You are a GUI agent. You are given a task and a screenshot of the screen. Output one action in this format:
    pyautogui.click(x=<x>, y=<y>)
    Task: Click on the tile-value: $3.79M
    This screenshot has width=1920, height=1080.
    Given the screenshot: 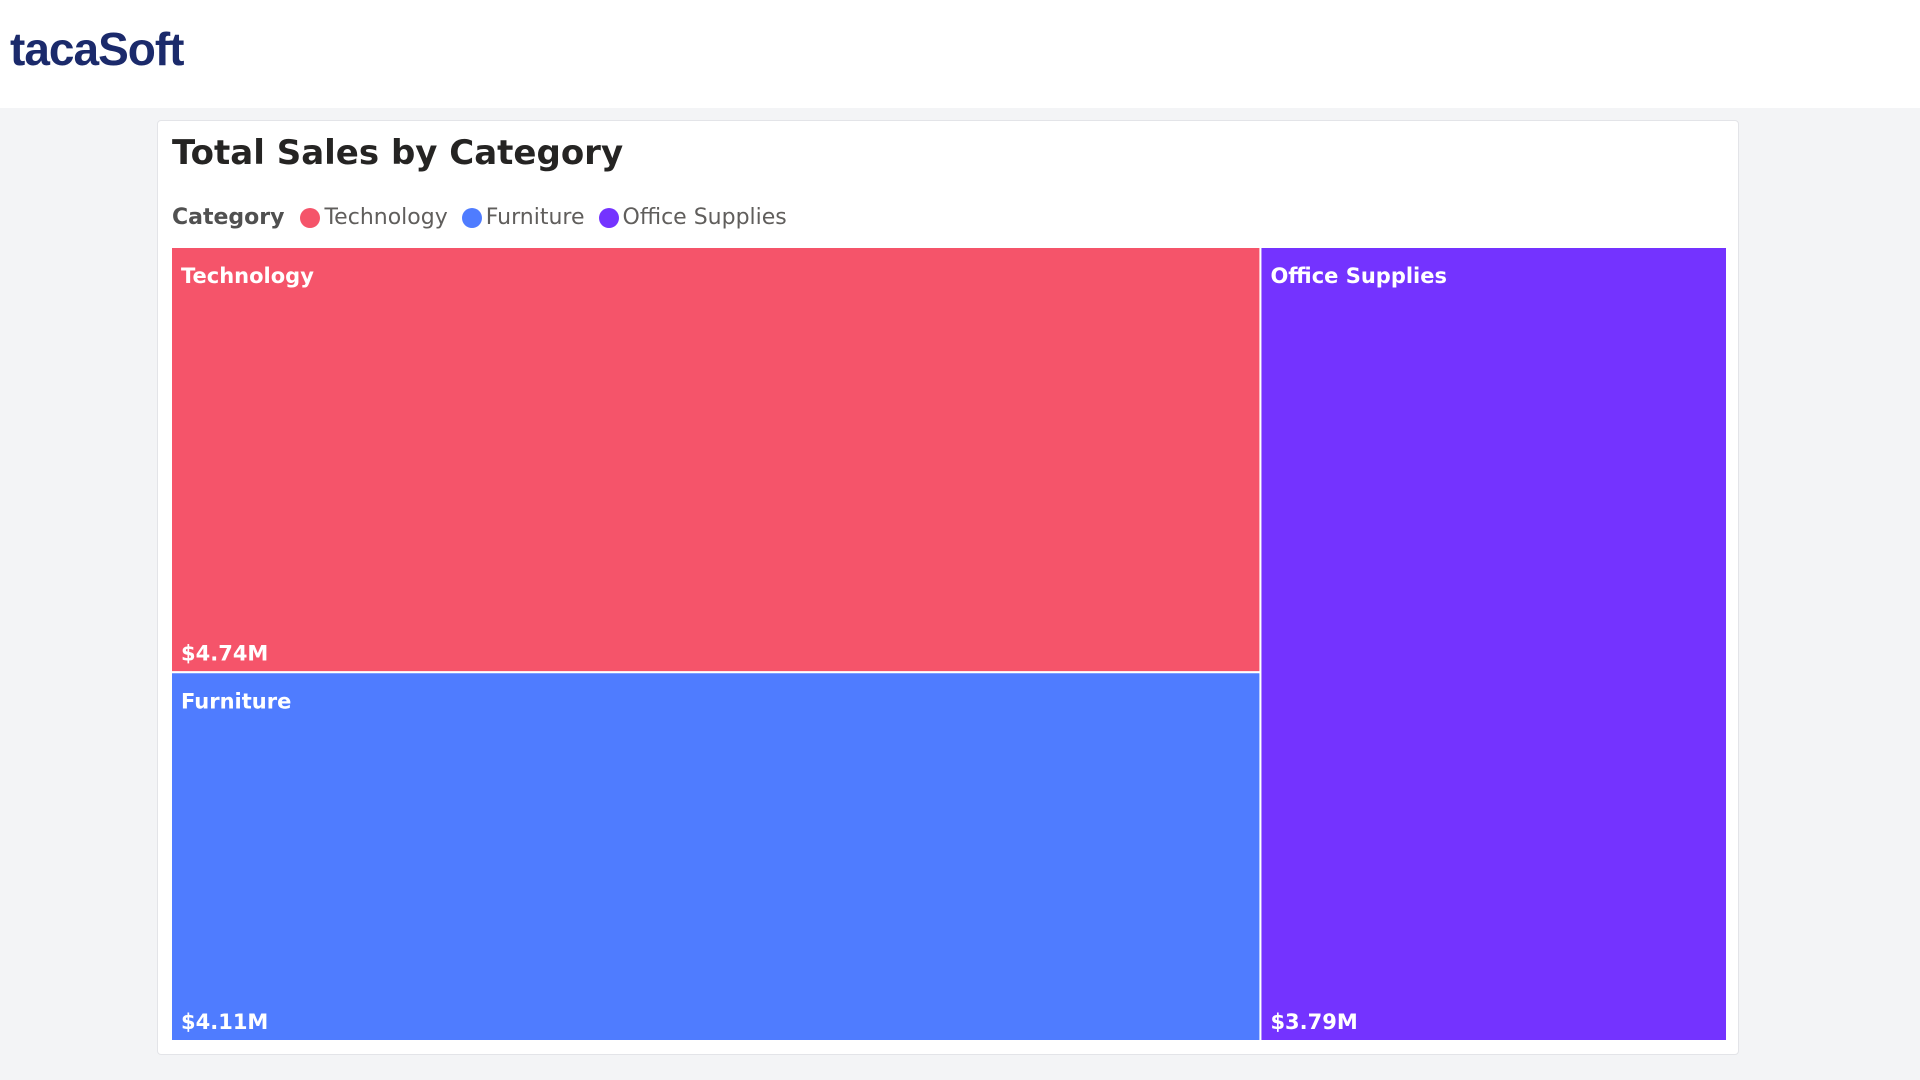 What is the action you would take?
    pyautogui.click(x=1313, y=1022)
    